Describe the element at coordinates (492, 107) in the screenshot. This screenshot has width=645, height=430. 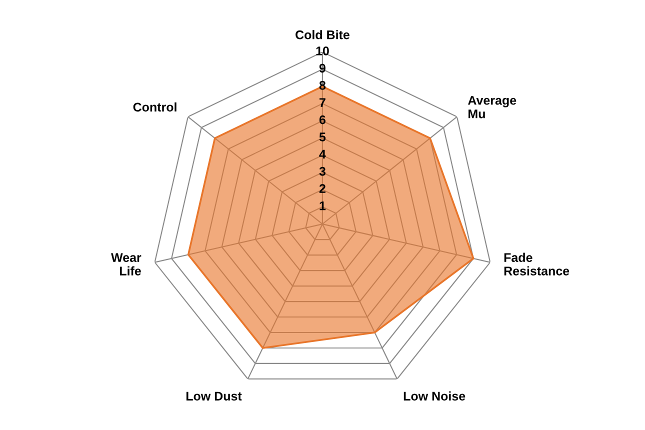
I see `spoke-label: Average Mu` at that location.